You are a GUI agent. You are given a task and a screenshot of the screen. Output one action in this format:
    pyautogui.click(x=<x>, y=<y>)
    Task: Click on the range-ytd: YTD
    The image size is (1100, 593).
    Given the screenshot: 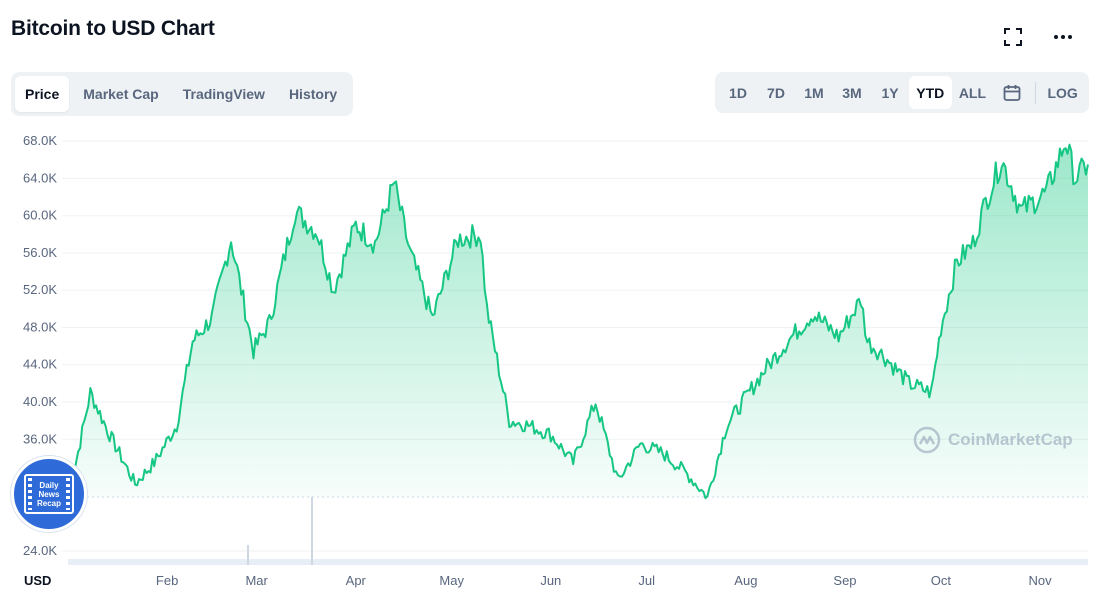 What is the action you would take?
    pyautogui.click(x=930, y=92)
    